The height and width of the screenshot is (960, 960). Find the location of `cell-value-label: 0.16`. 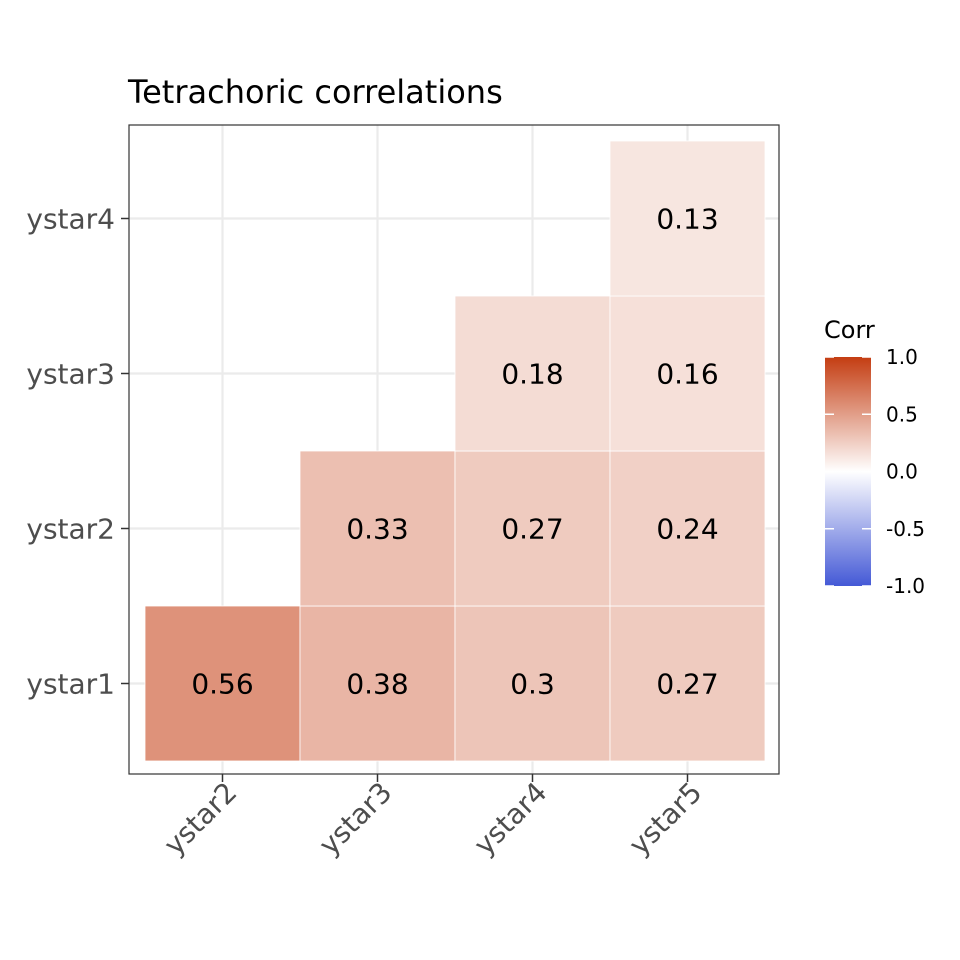

cell-value-label: 0.16 is located at coordinates (687, 374).